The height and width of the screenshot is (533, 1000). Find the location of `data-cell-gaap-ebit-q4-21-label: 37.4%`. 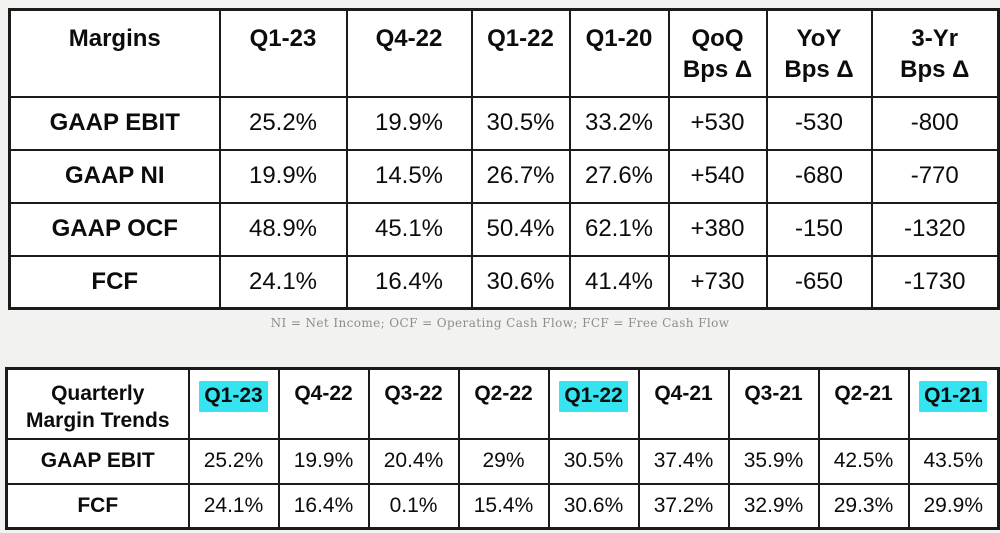

data-cell-gaap-ebit-q4-21-label: 37.4% is located at coordinates (683, 460).